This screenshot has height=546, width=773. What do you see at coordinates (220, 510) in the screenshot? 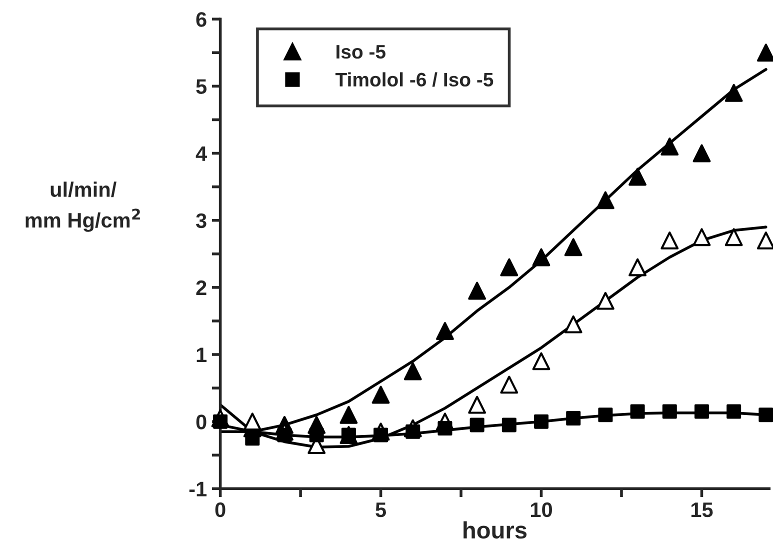
I see `x-tick-label: 0` at bounding box center [220, 510].